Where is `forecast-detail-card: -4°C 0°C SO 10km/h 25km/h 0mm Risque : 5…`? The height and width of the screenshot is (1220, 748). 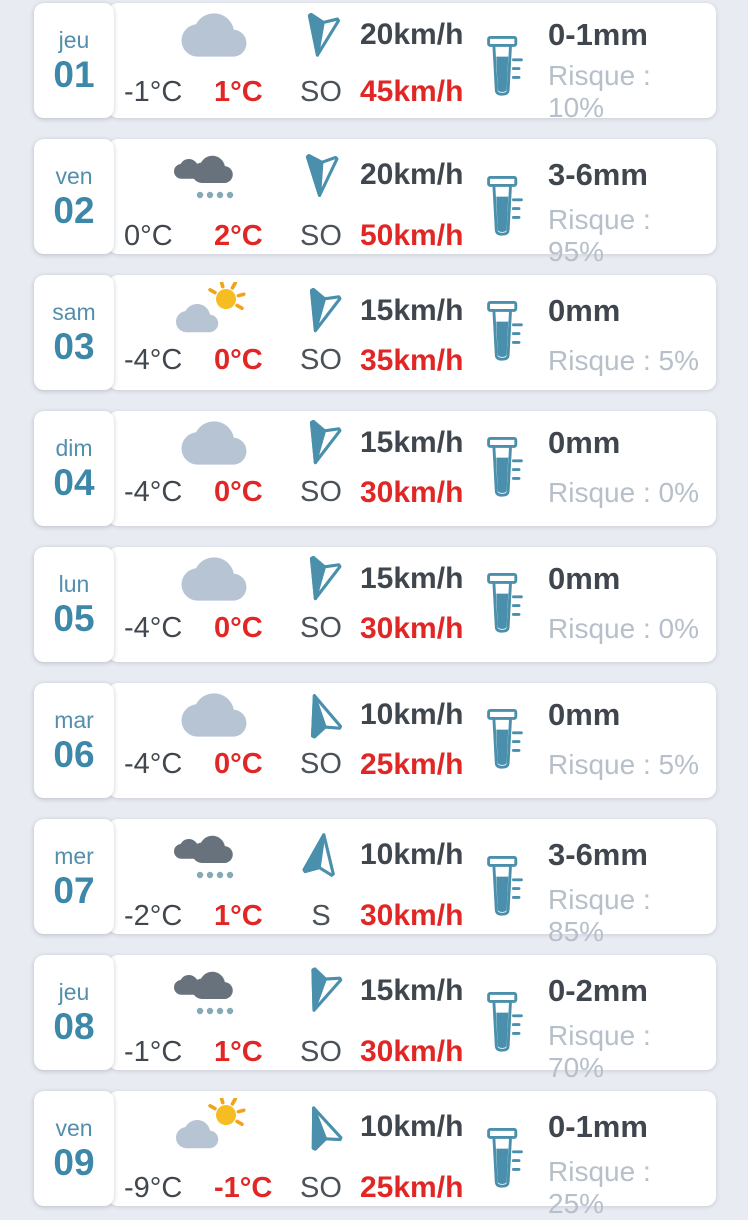 forecast-detail-card: -4°C 0°C SO 10km/h 25km/h 0mm Risque : 5… is located at coordinates (412, 740).